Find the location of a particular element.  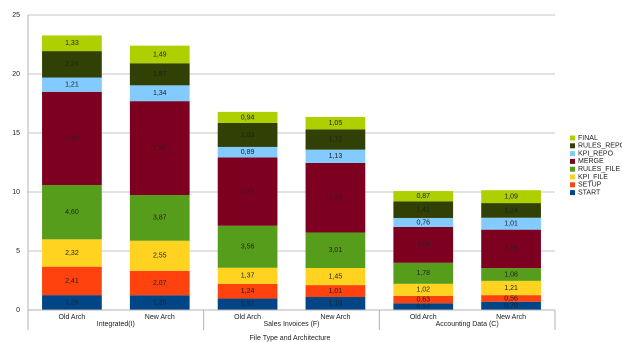

data-label: 0,89 is located at coordinates (248, 152).